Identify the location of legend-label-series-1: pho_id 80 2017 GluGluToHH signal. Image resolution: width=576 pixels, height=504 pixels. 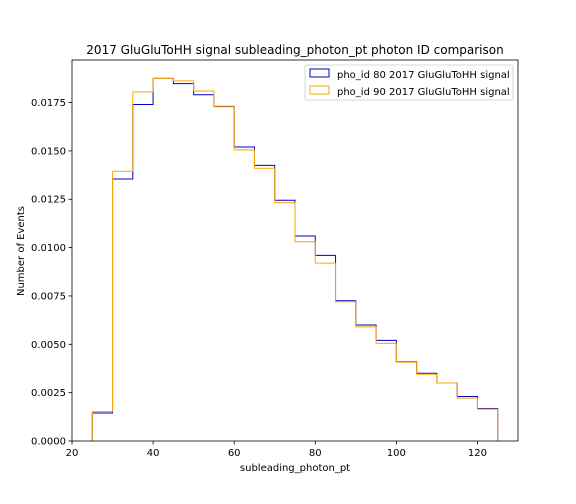
(423, 75).